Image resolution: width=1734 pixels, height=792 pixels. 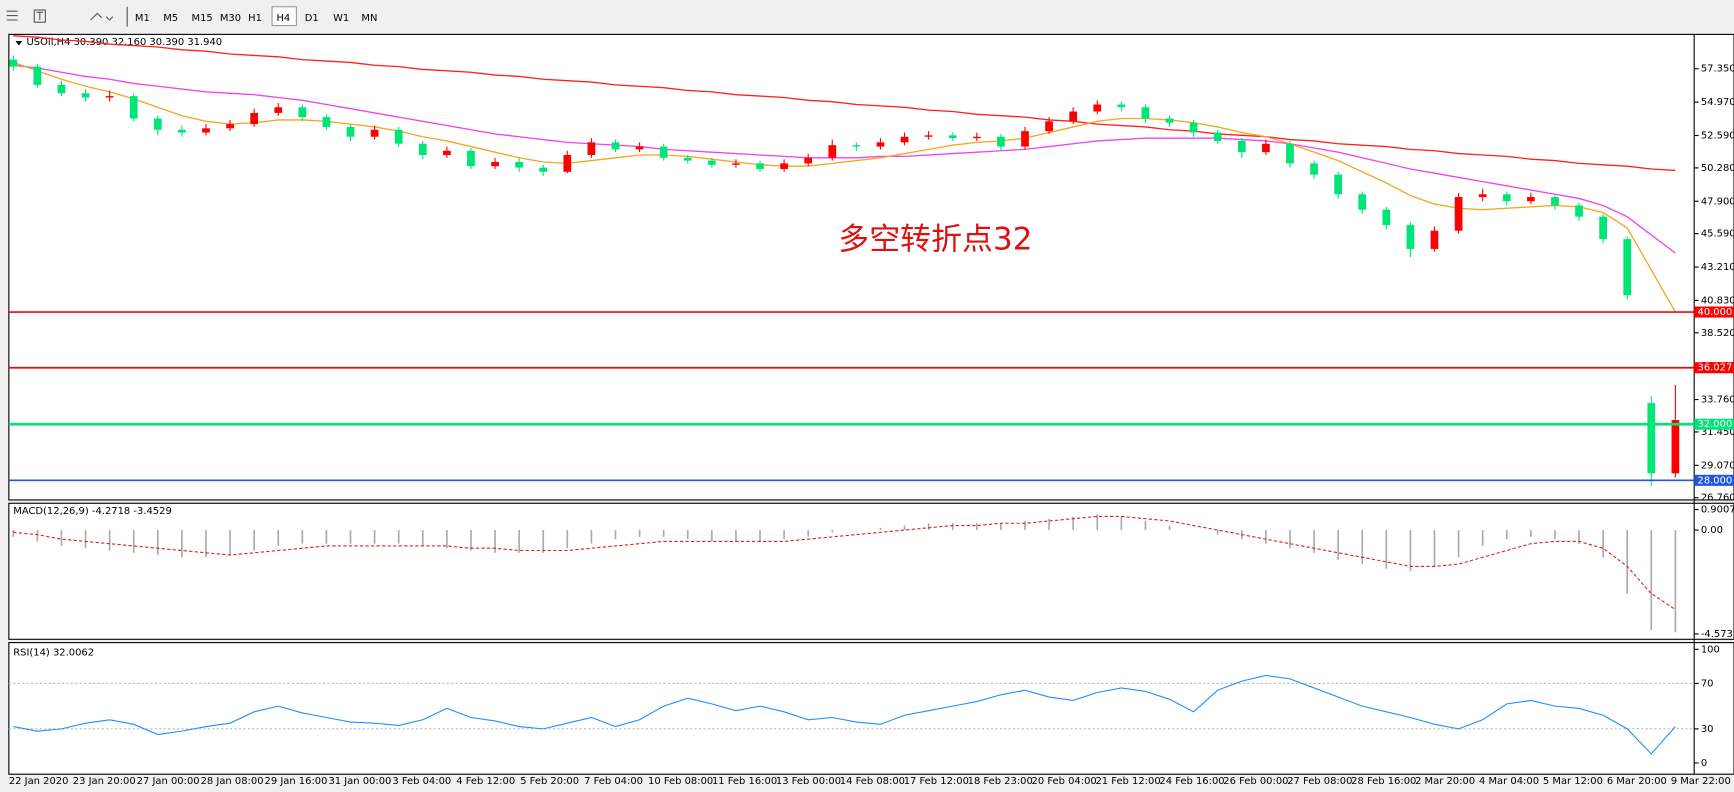 What do you see at coordinates (613, 781) in the screenshot?
I see `x-tick-label: 7 Feb 04:00` at bounding box center [613, 781].